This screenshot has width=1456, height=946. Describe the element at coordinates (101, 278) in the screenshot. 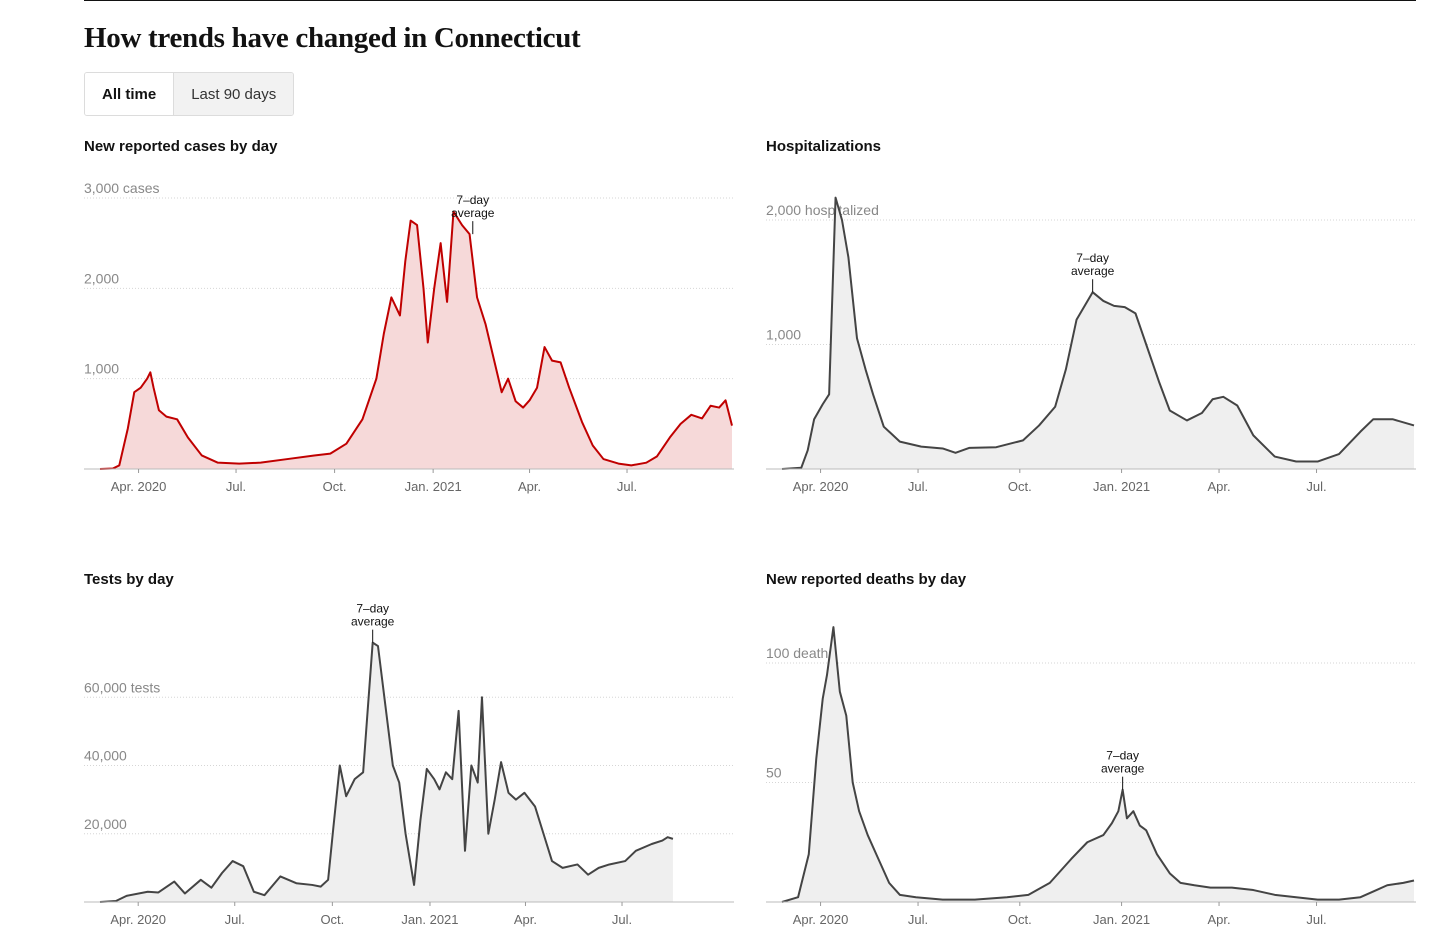

I see `y-tick-label: 2,000` at that location.